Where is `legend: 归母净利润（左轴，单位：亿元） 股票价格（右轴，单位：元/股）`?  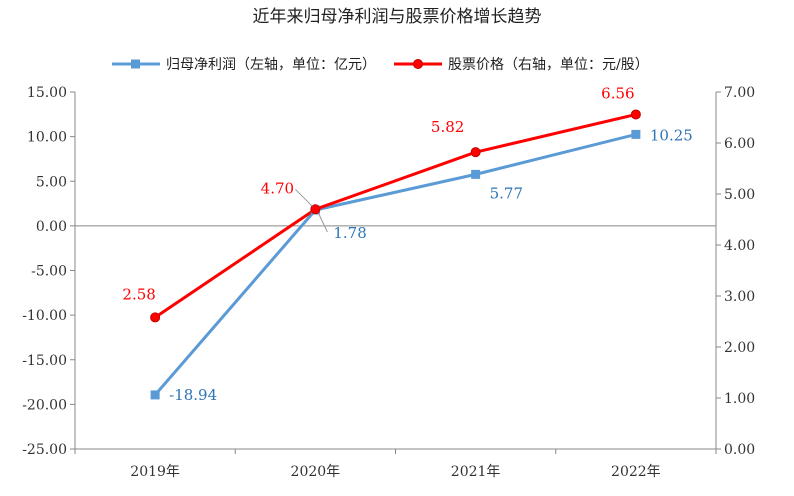 legend: 归母净利润（左轴，单位：亿元） 股票价格（右轴，单位：元/股） is located at coordinates (380, 64).